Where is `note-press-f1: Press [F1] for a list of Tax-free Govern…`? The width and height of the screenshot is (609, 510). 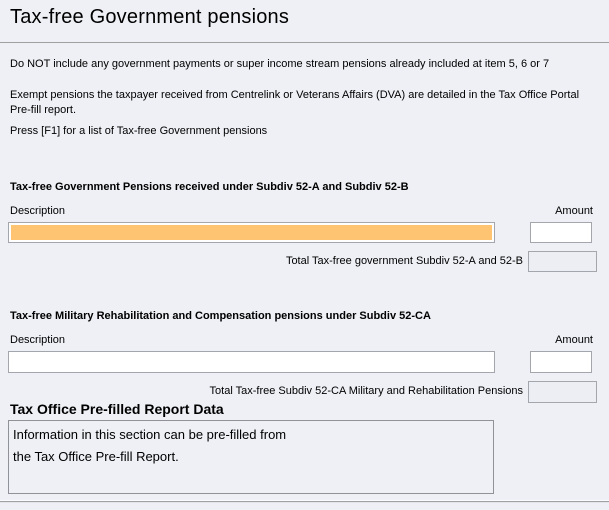
note-press-f1: Press [F1] for a list of Tax-free Govern… is located at coordinates (139, 131).